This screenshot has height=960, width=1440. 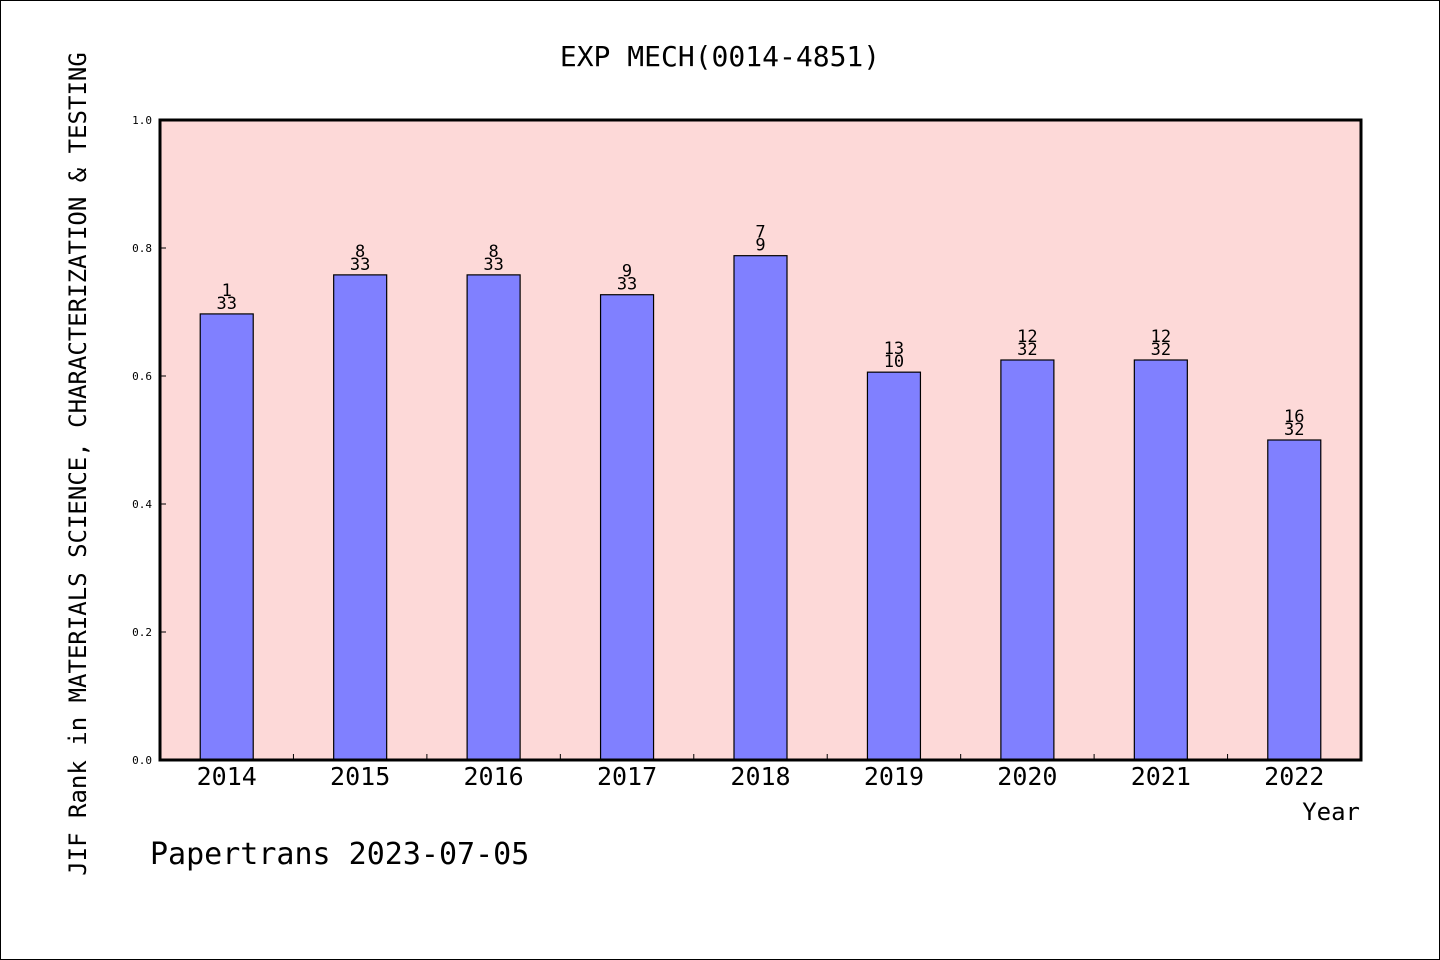 What do you see at coordinates (227, 291) in the screenshot?
I see `bar-label-rank-2014: 1` at bounding box center [227, 291].